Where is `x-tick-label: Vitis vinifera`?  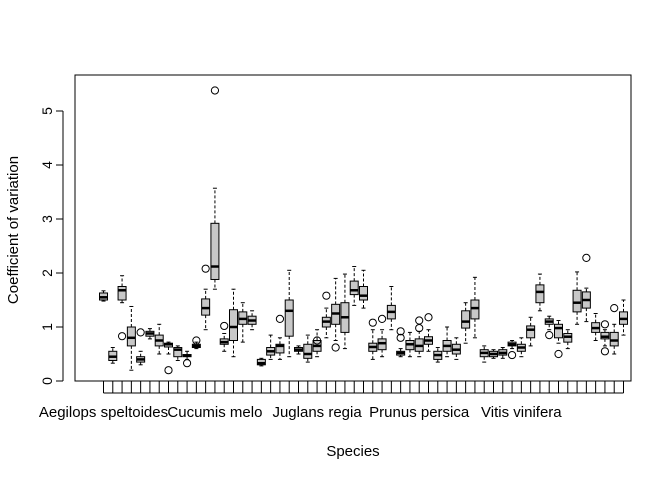 x-tick-label: Vitis vinifera is located at coordinates (521, 412).